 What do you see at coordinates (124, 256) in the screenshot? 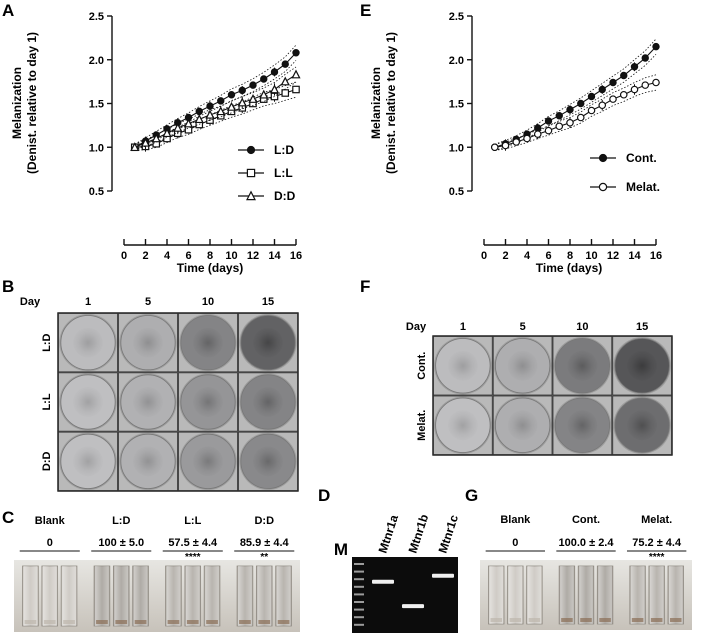
I see `x-tick-label: 0` at bounding box center [124, 256].